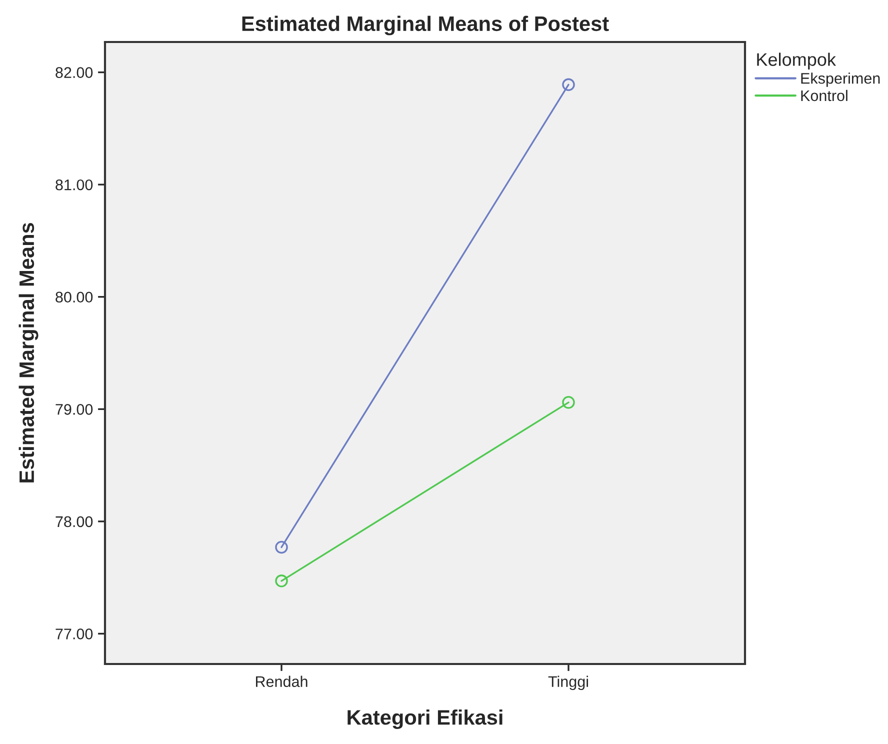 This screenshot has height=744, width=888. Describe the element at coordinates (74, 72) in the screenshot. I see `y-tick-label: 82.00` at that location.